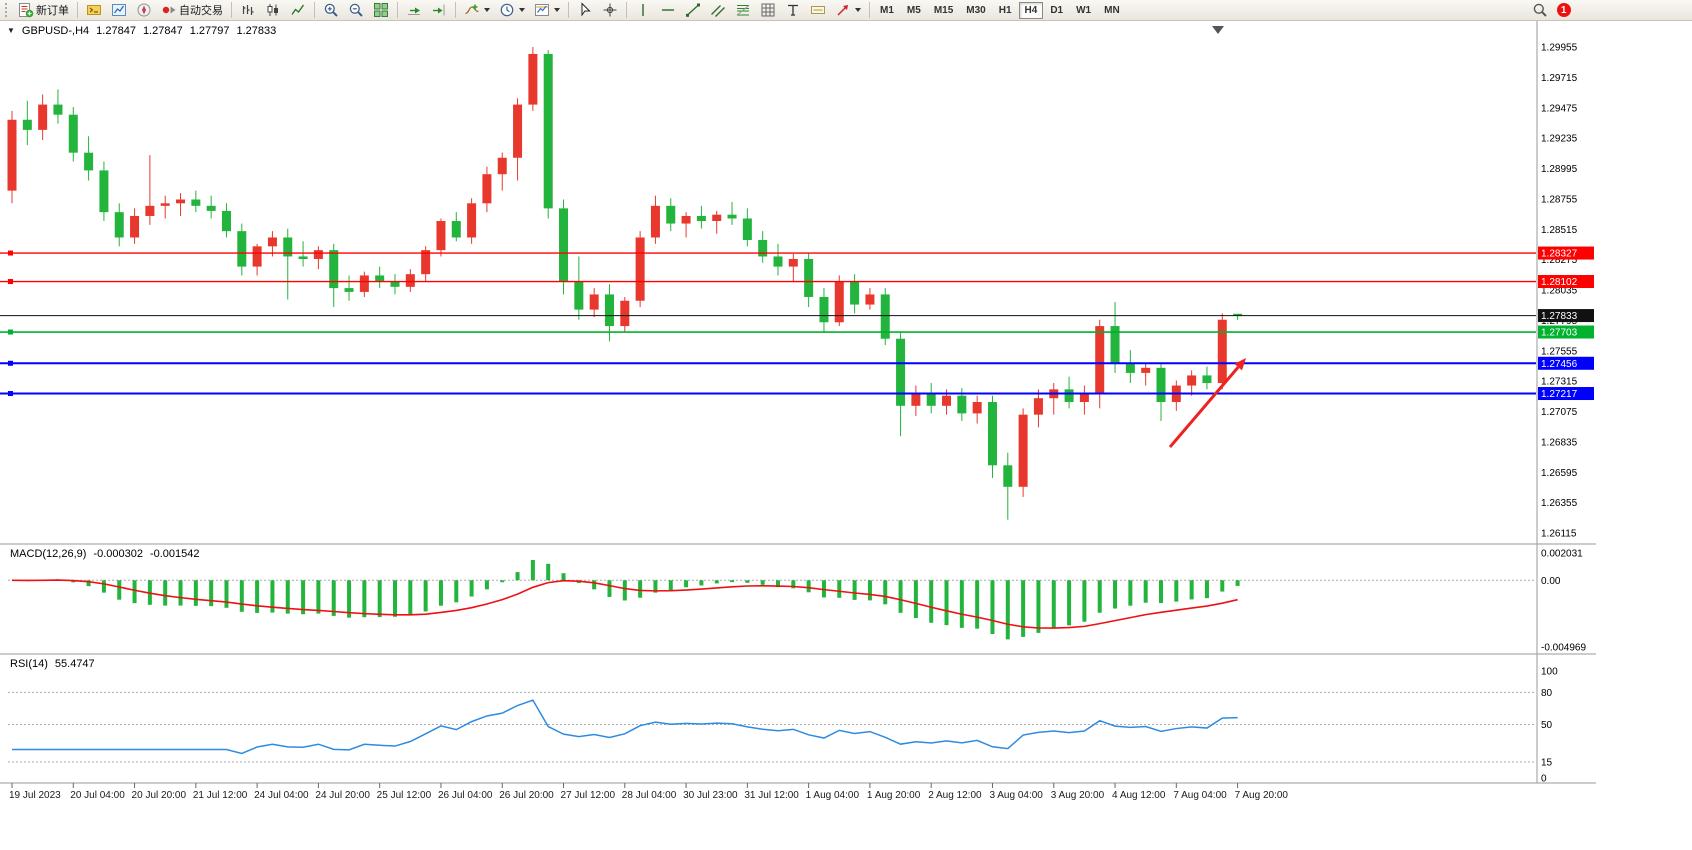 The width and height of the screenshot is (1692, 850). What do you see at coordinates (1005, 10) in the screenshot?
I see `timeframe-button-h1: H1` at bounding box center [1005, 10].